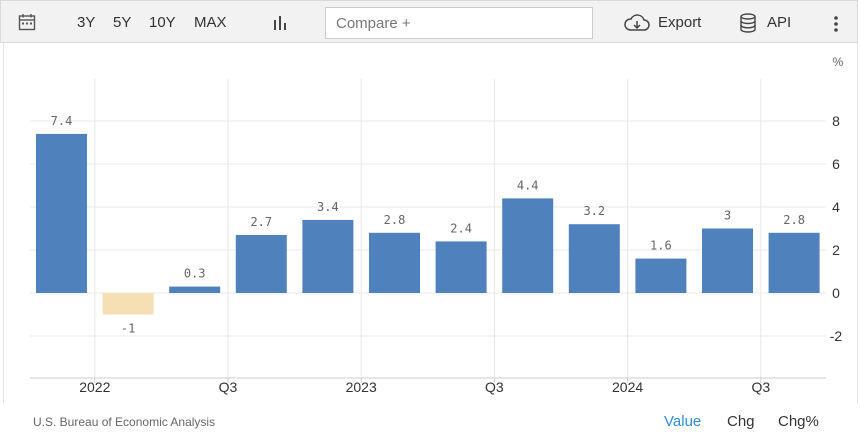 This screenshot has height=447, width=860. What do you see at coordinates (210, 22) in the screenshot?
I see `range-max-button: MAX` at bounding box center [210, 22].